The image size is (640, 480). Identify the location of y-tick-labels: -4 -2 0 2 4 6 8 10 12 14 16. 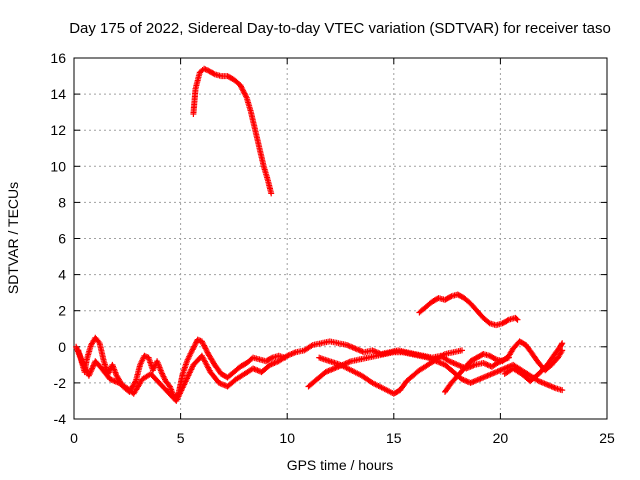
(58, 238).